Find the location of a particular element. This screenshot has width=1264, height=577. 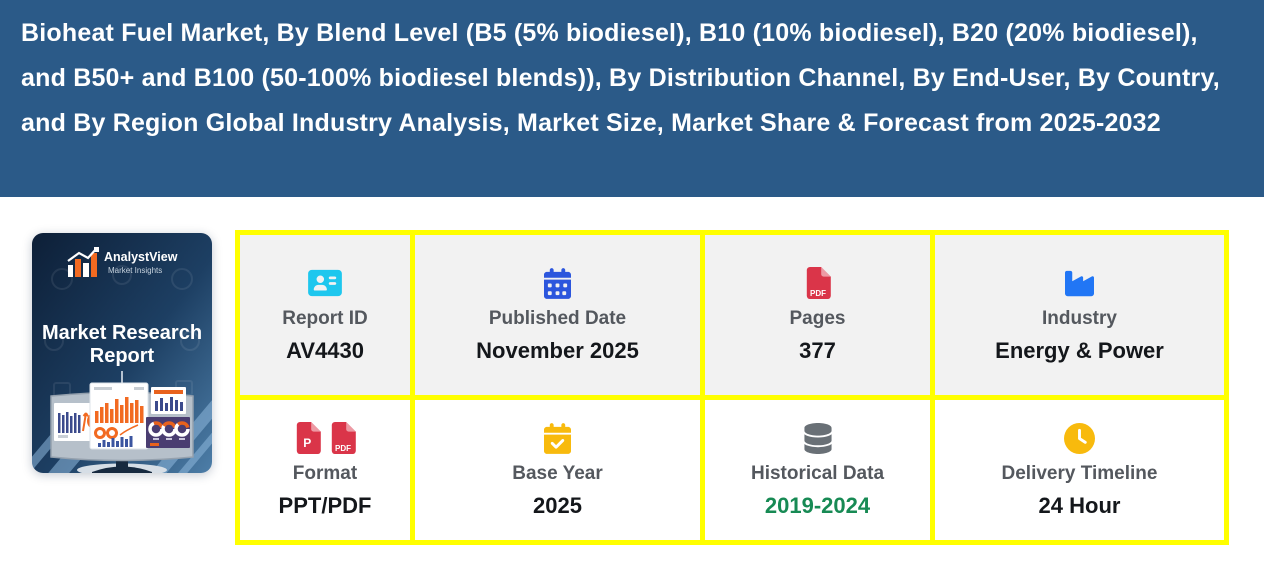

info-label: Format is located at coordinates (325, 473).